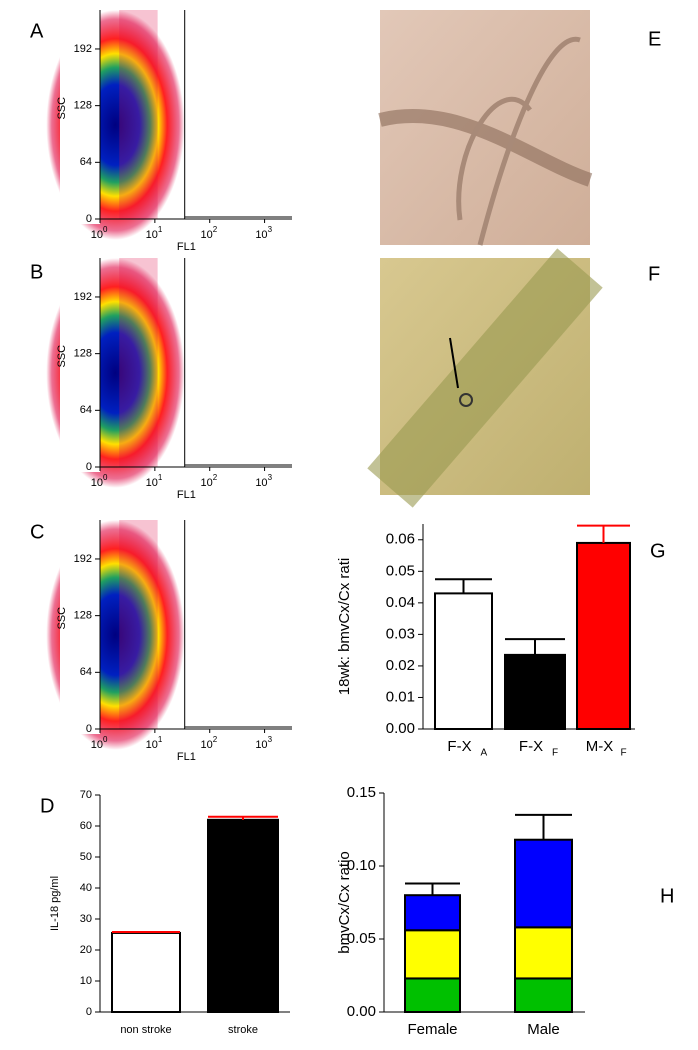 The height and width of the screenshot is (1050, 698). I want to click on y-tick-label: 0.00, so click(361, 1011).